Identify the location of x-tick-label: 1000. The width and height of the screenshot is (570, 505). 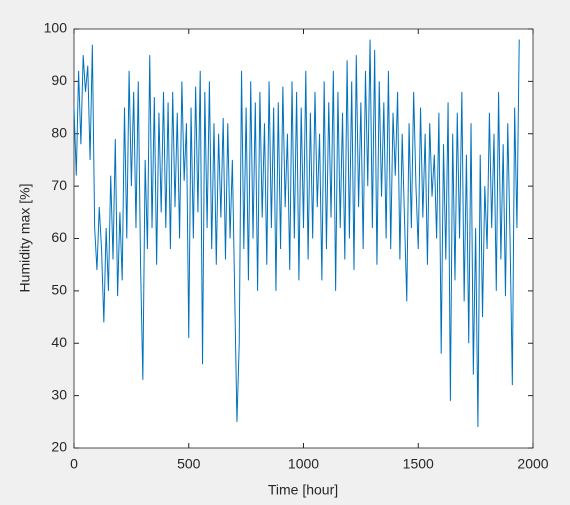
(303, 464).